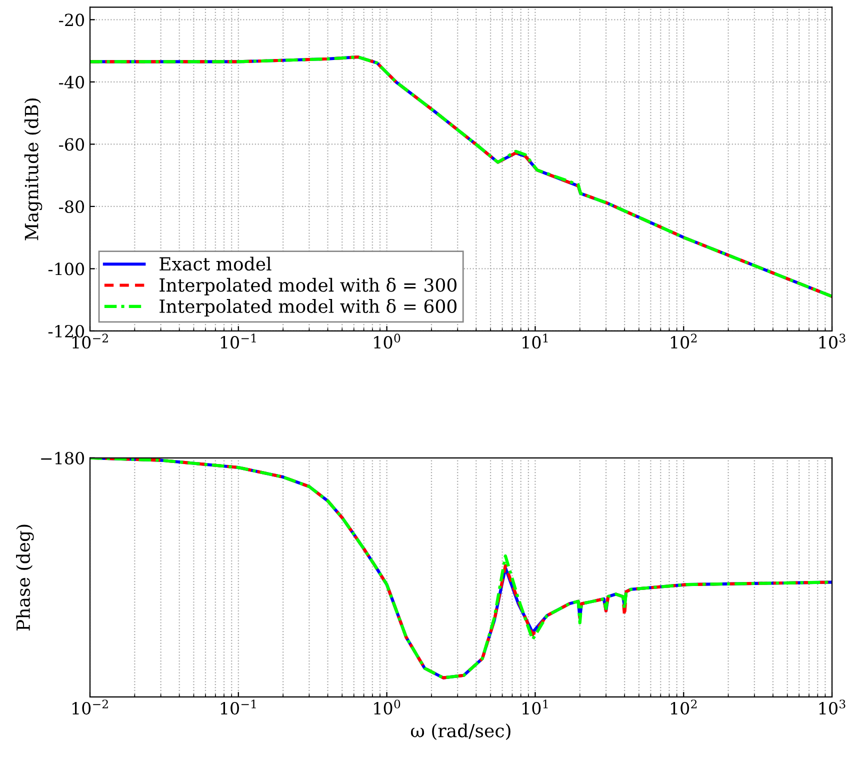 The height and width of the screenshot is (760, 849). What do you see at coordinates (308, 307) in the screenshot?
I see `legend-label: Interpolated model with δ = 600` at bounding box center [308, 307].